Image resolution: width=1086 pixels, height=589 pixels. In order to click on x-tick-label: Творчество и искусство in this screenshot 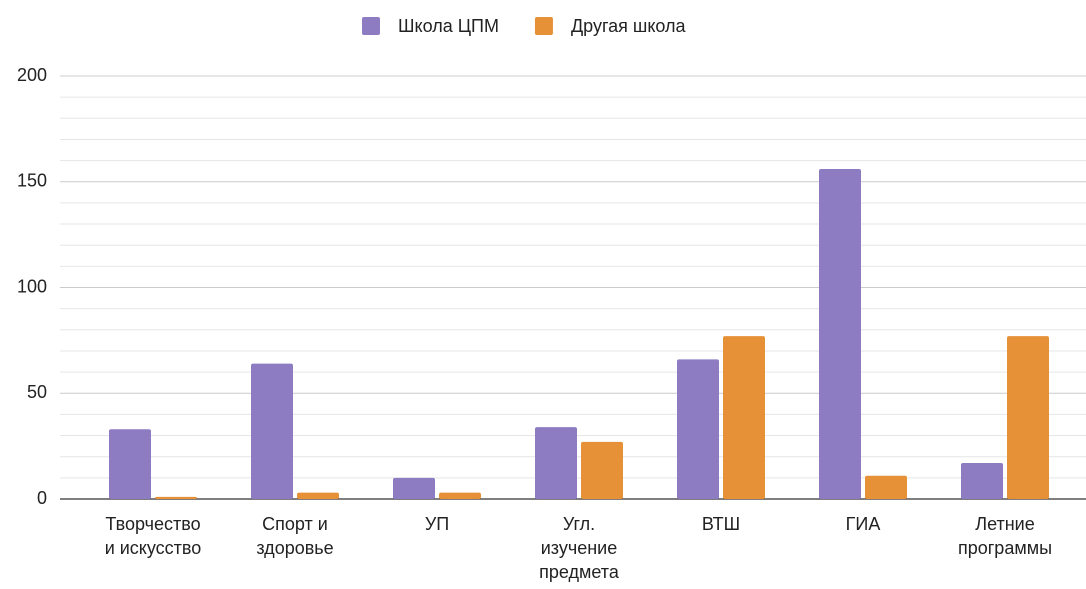, I will do `click(153, 536)`.